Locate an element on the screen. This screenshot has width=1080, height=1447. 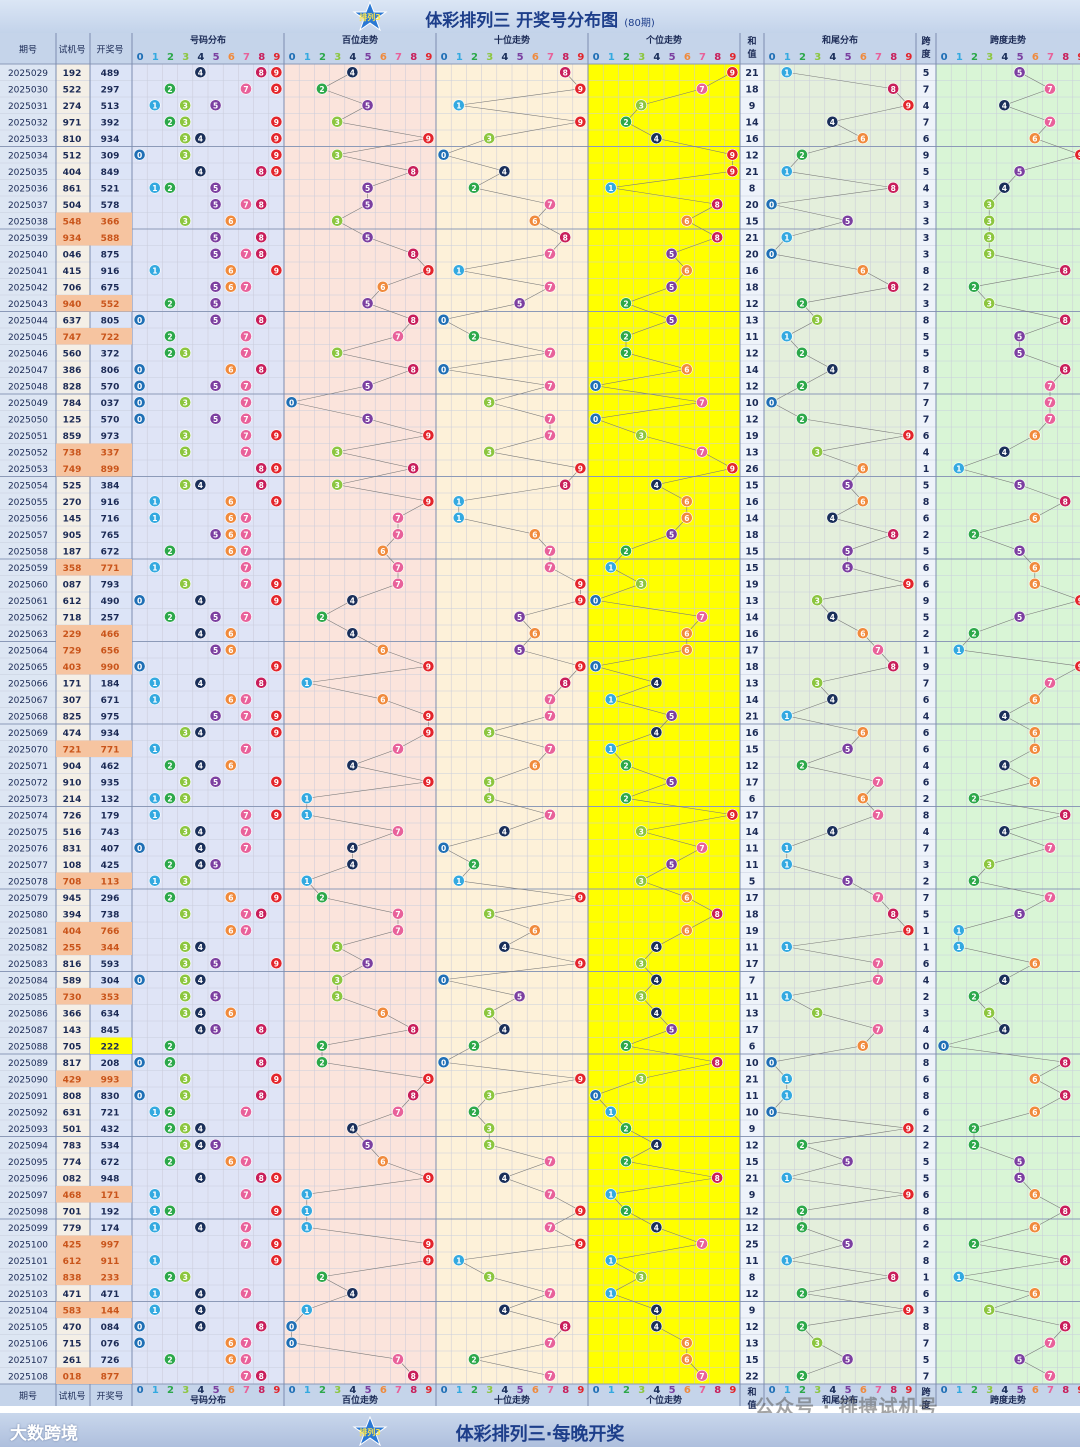
row-72-span-ball-label: 8 is located at coordinates (1065, 1260).